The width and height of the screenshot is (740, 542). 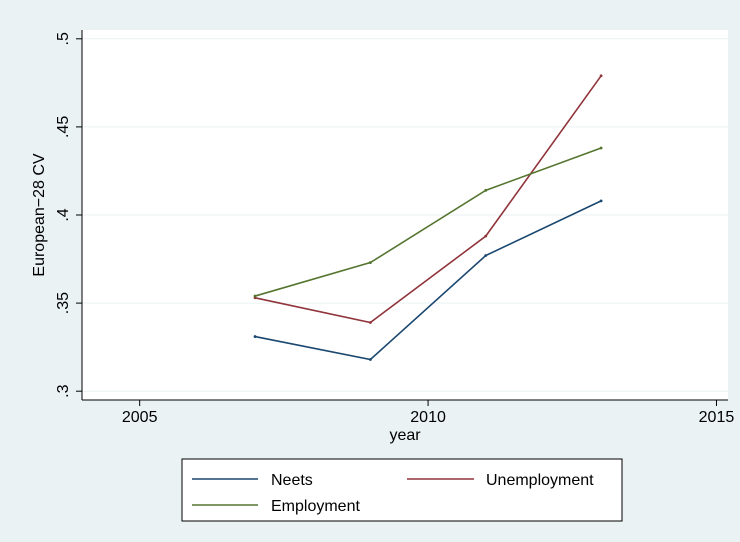 I want to click on legend-label-unemployment: Unemployment, so click(x=540, y=480).